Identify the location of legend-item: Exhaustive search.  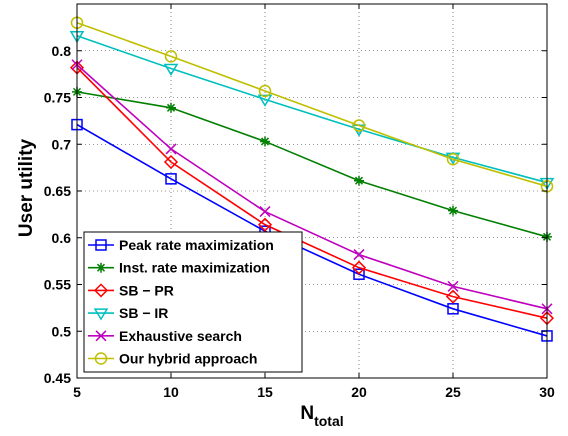
(165, 336).